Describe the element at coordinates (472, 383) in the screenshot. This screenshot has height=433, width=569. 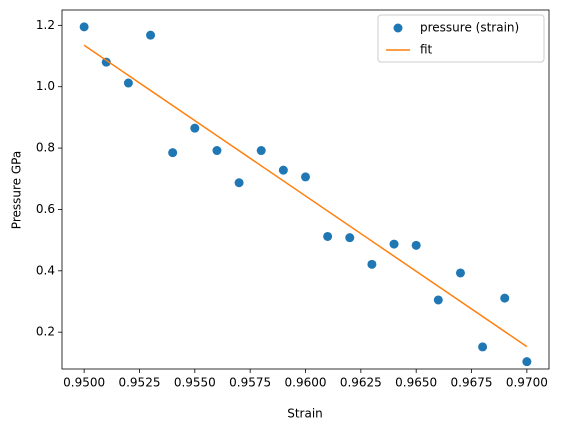
I see `x-tick-label: 0.9675` at that location.